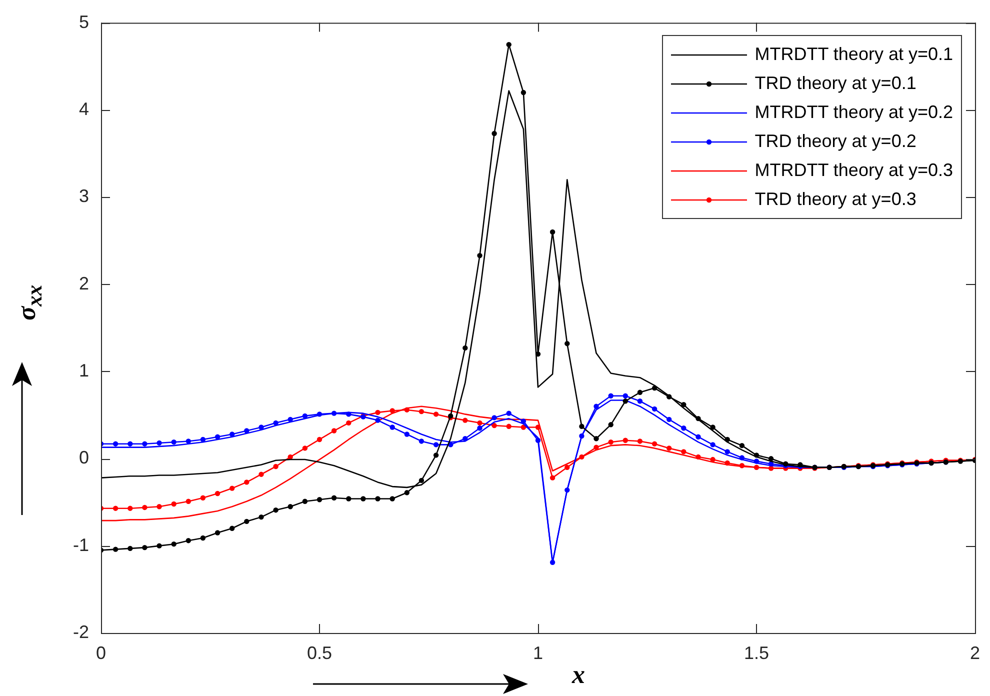  Describe the element at coordinates (80, 544) in the screenshot. I see `y-tick-label: -1` at that location.